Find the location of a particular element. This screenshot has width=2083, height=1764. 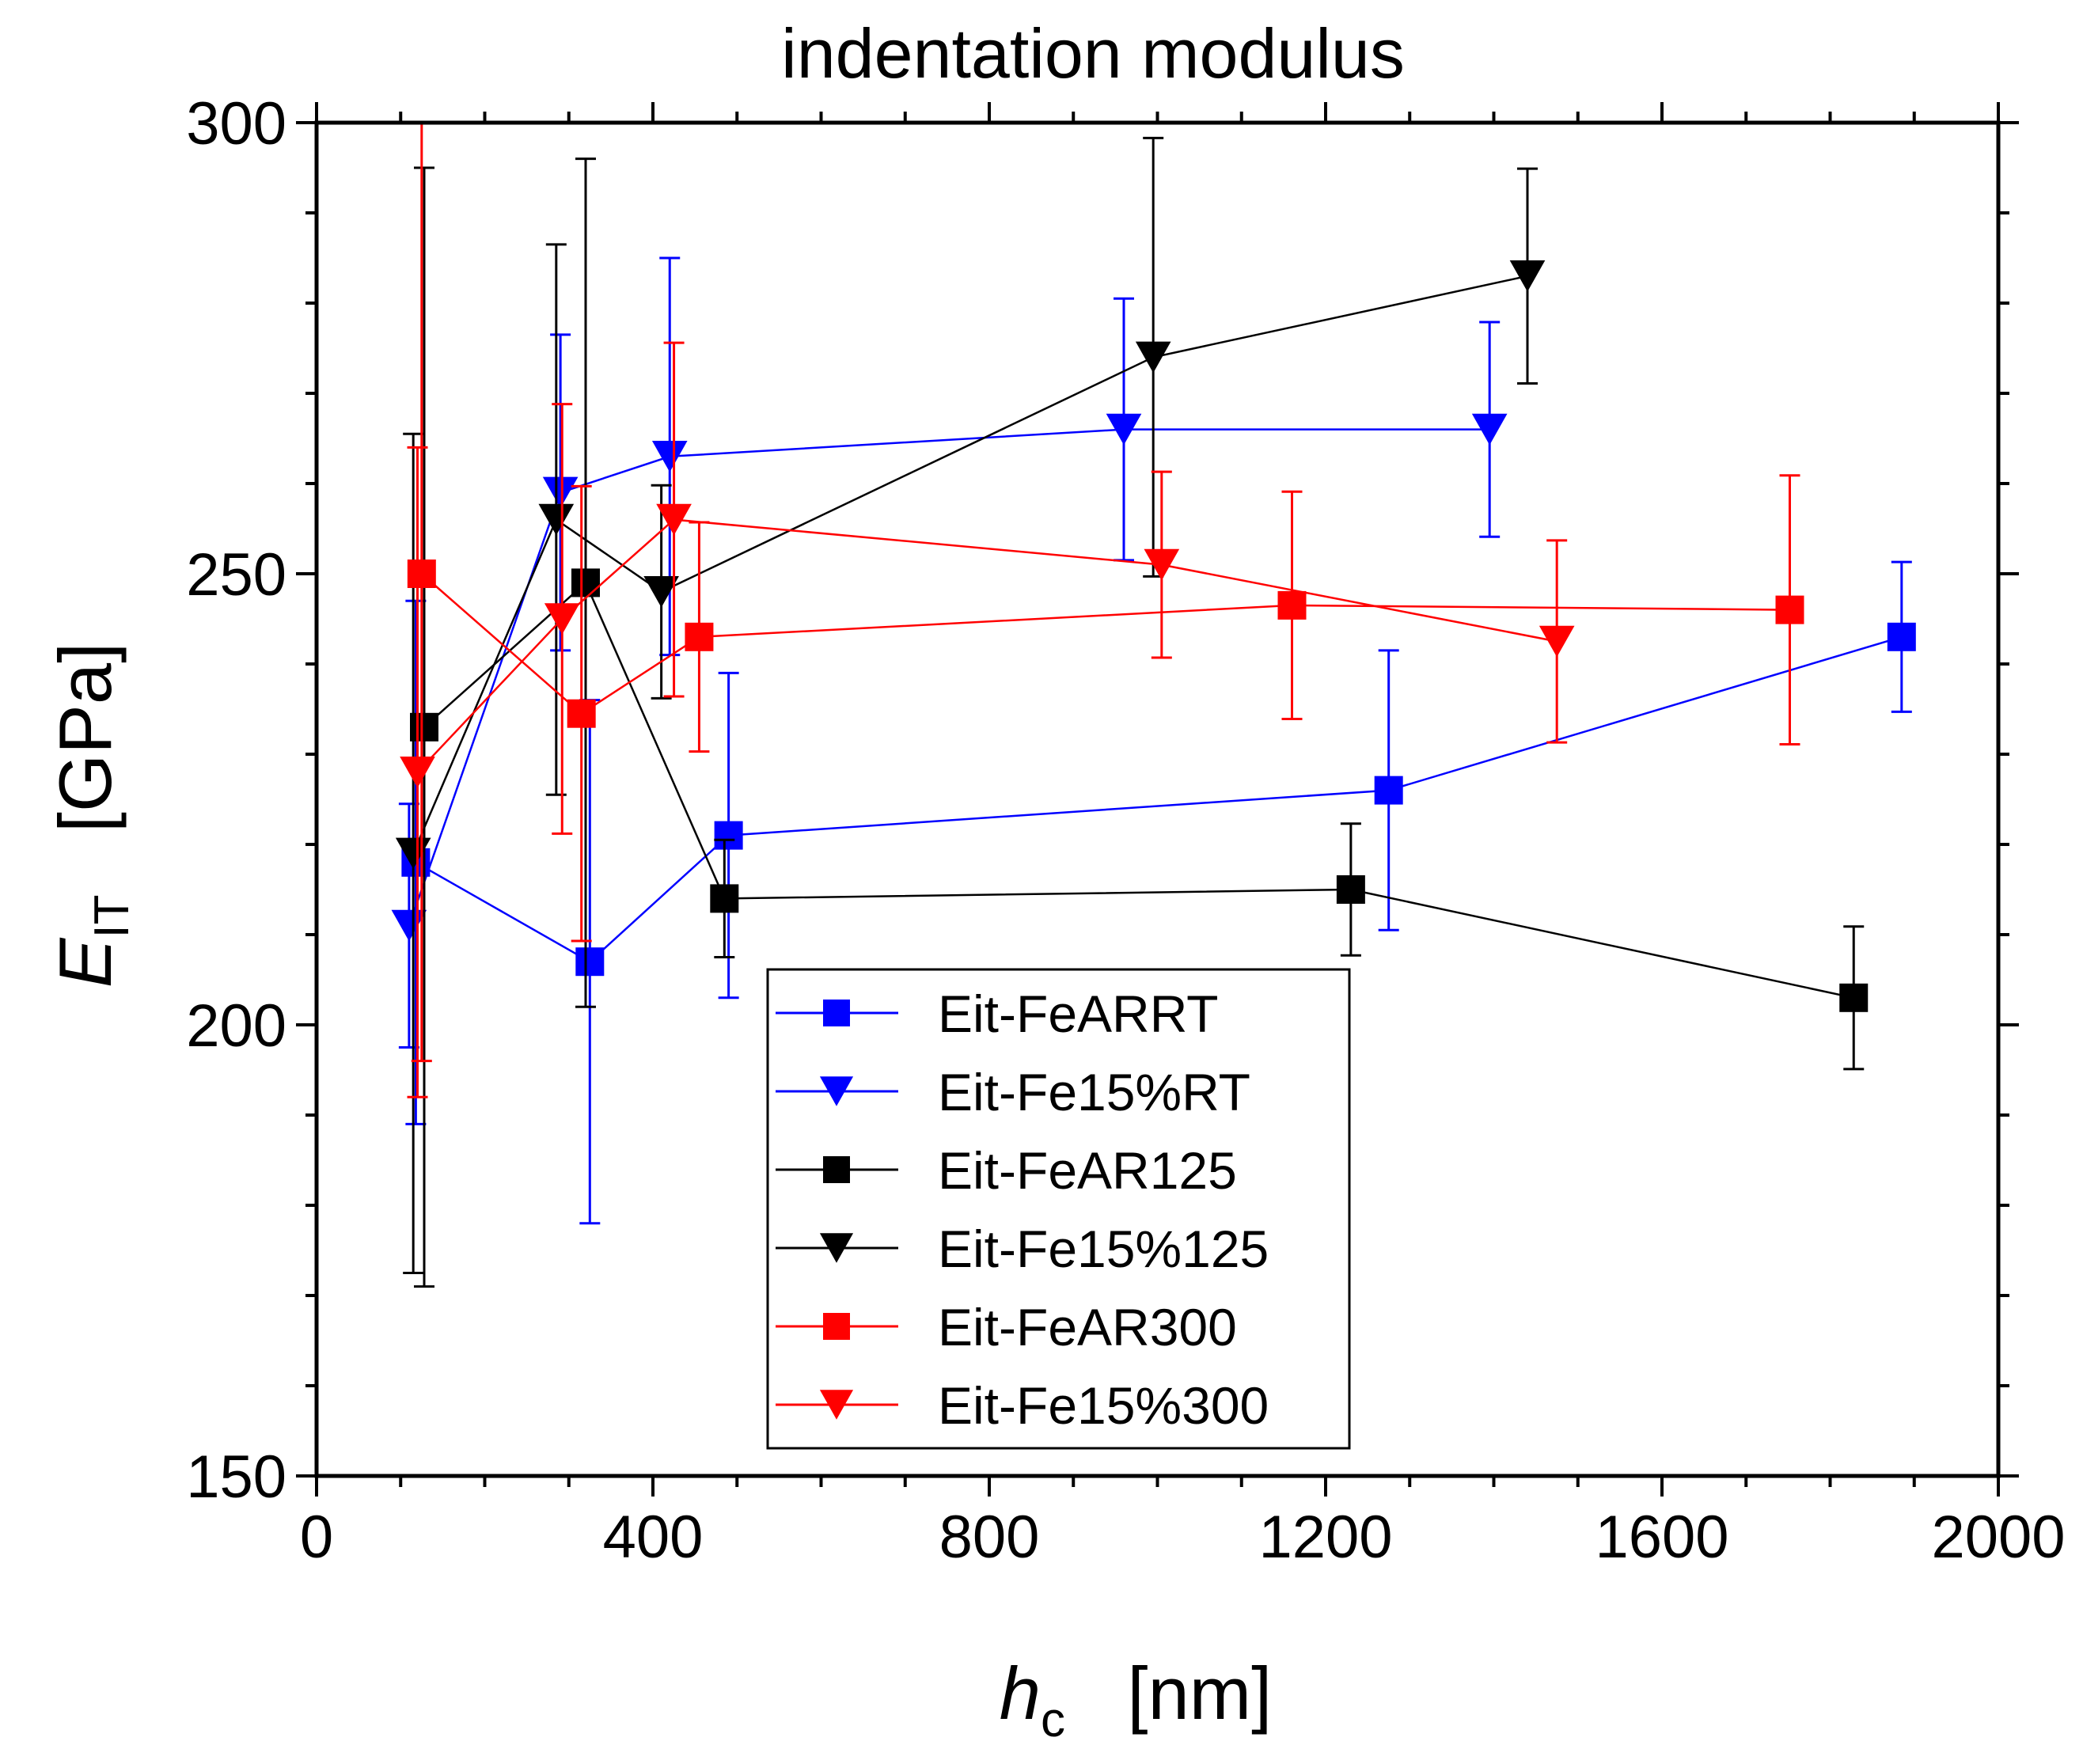

legend-entry: Eit-Fe15%RT is located at coordinates (1013, 1092).